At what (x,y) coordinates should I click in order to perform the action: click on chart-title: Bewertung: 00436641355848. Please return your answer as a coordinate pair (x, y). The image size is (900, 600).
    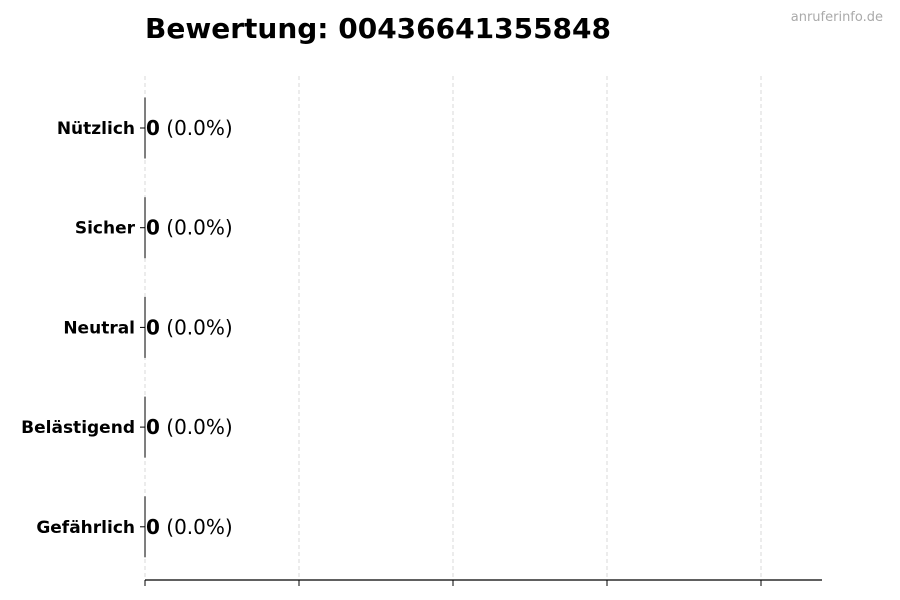
    Looking at the image, I should click on (378, 28).